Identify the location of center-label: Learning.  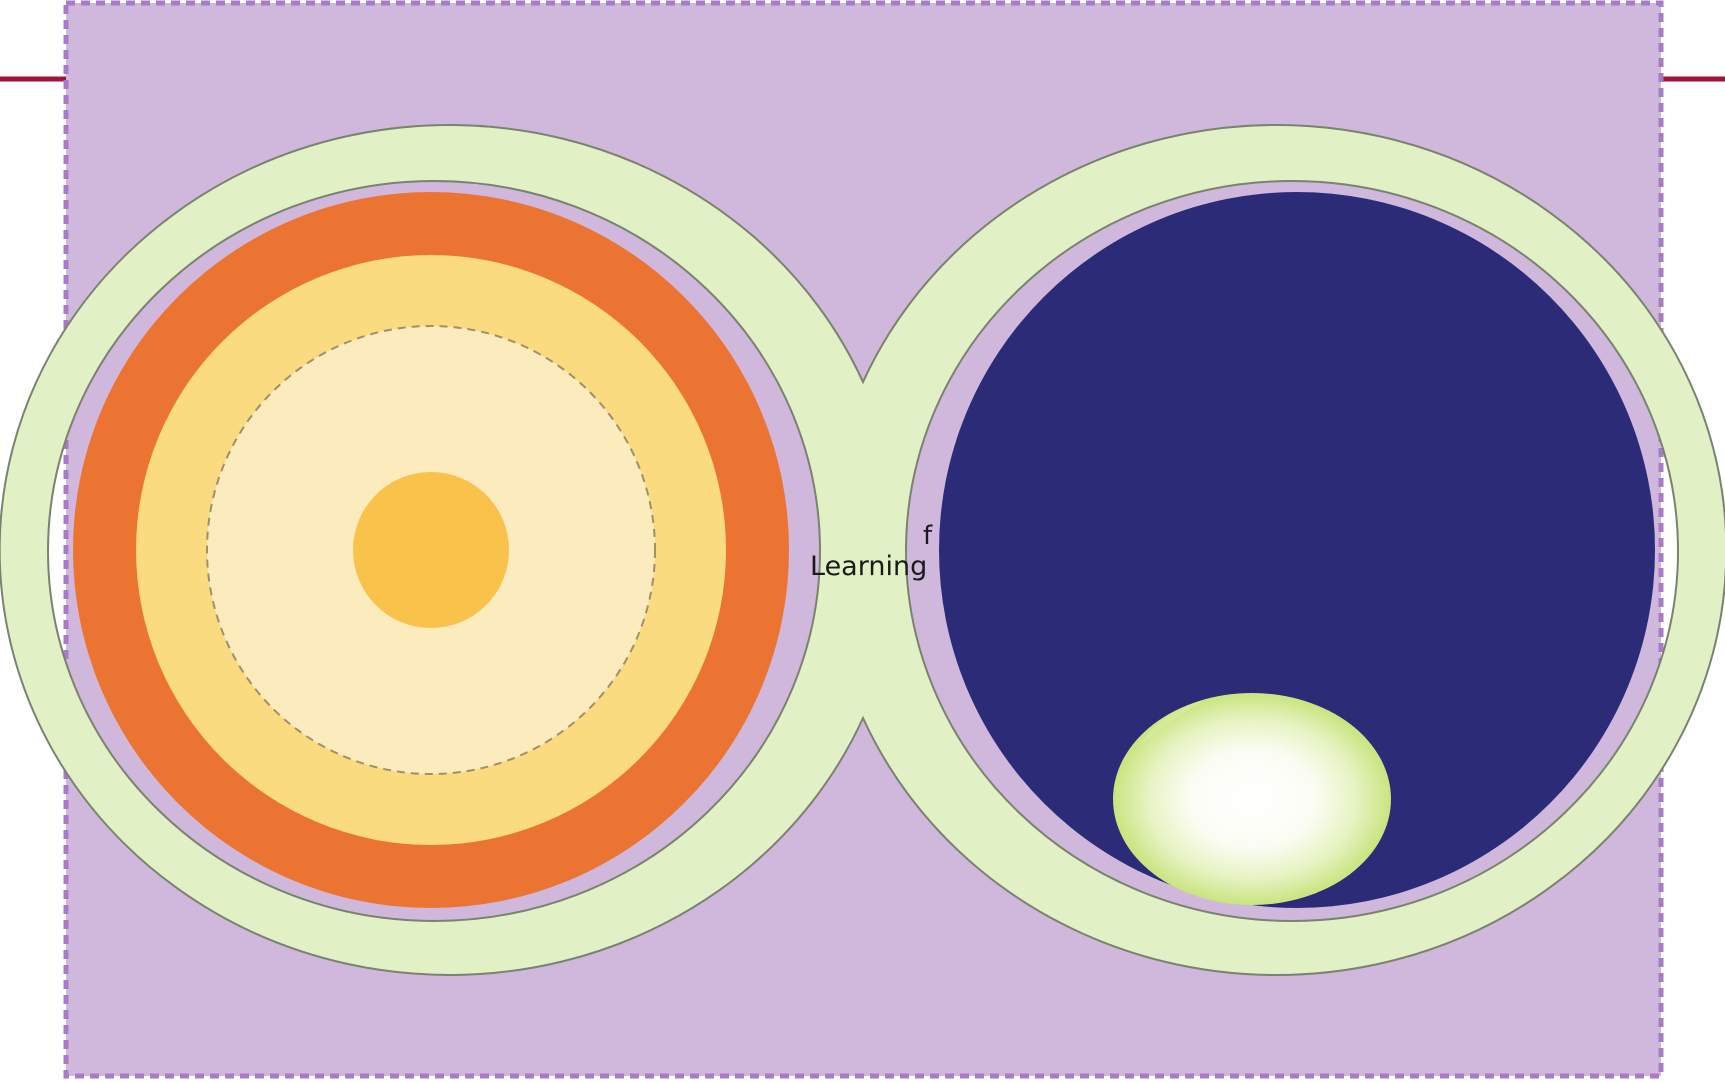
(868, 566).